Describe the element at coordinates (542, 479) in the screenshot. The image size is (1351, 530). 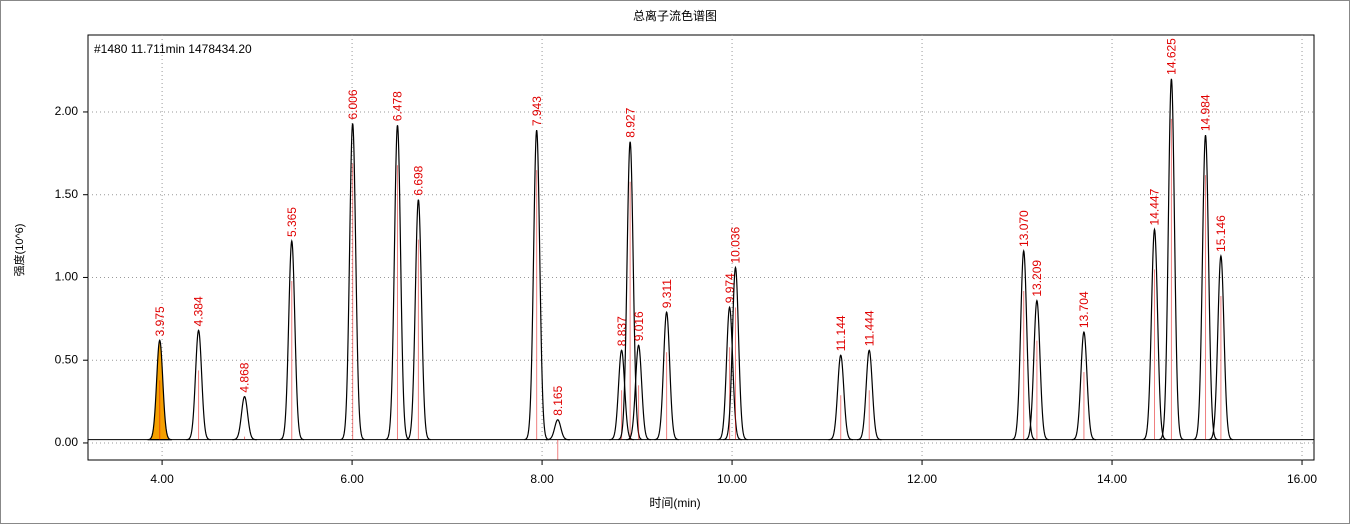
I see `x-tick-label: 8.00` at that location.